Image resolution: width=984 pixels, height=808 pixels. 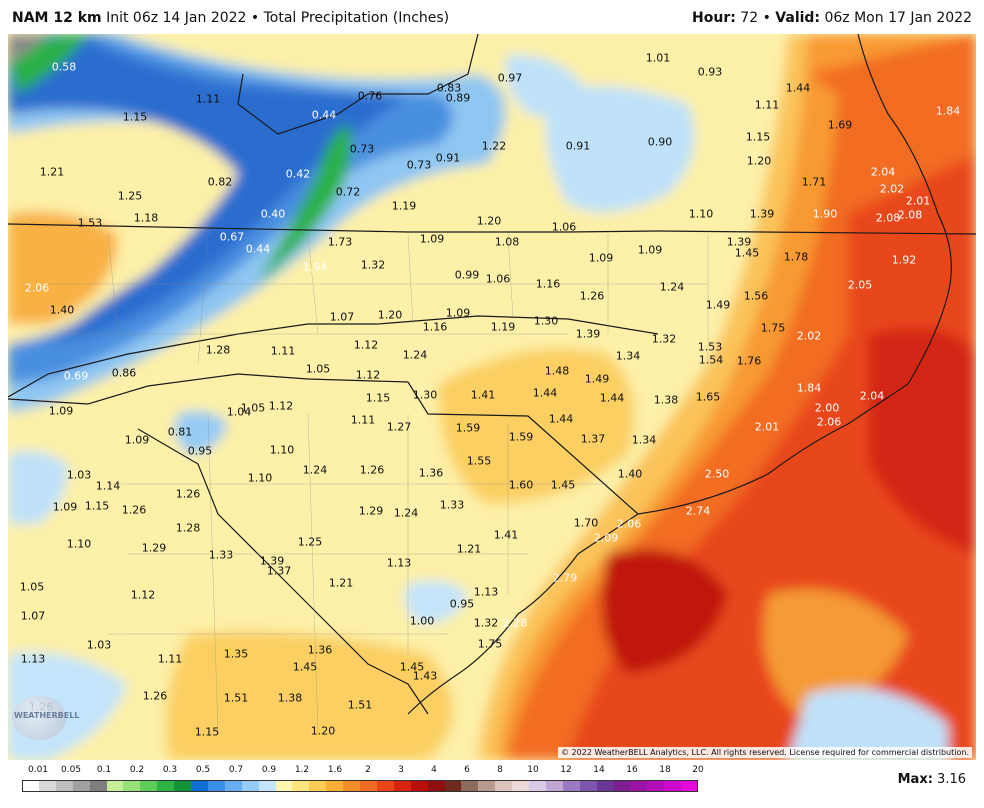 What do you see at coordinates (200, 451) in the screenshot?
I see `map-value-label: 0.95` at bounding box center [200, 451].